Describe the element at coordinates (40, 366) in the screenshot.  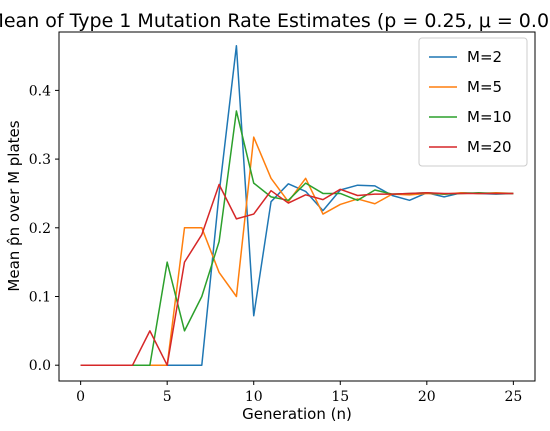
I see `y-tick-label: 0.0` at that location.